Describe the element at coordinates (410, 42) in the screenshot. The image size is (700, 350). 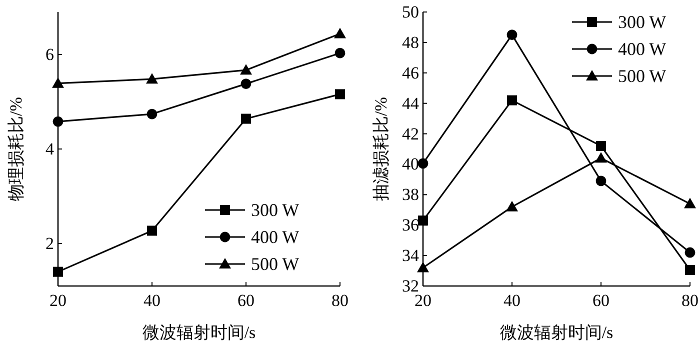
I see `y-tick-label: 48` at that location.